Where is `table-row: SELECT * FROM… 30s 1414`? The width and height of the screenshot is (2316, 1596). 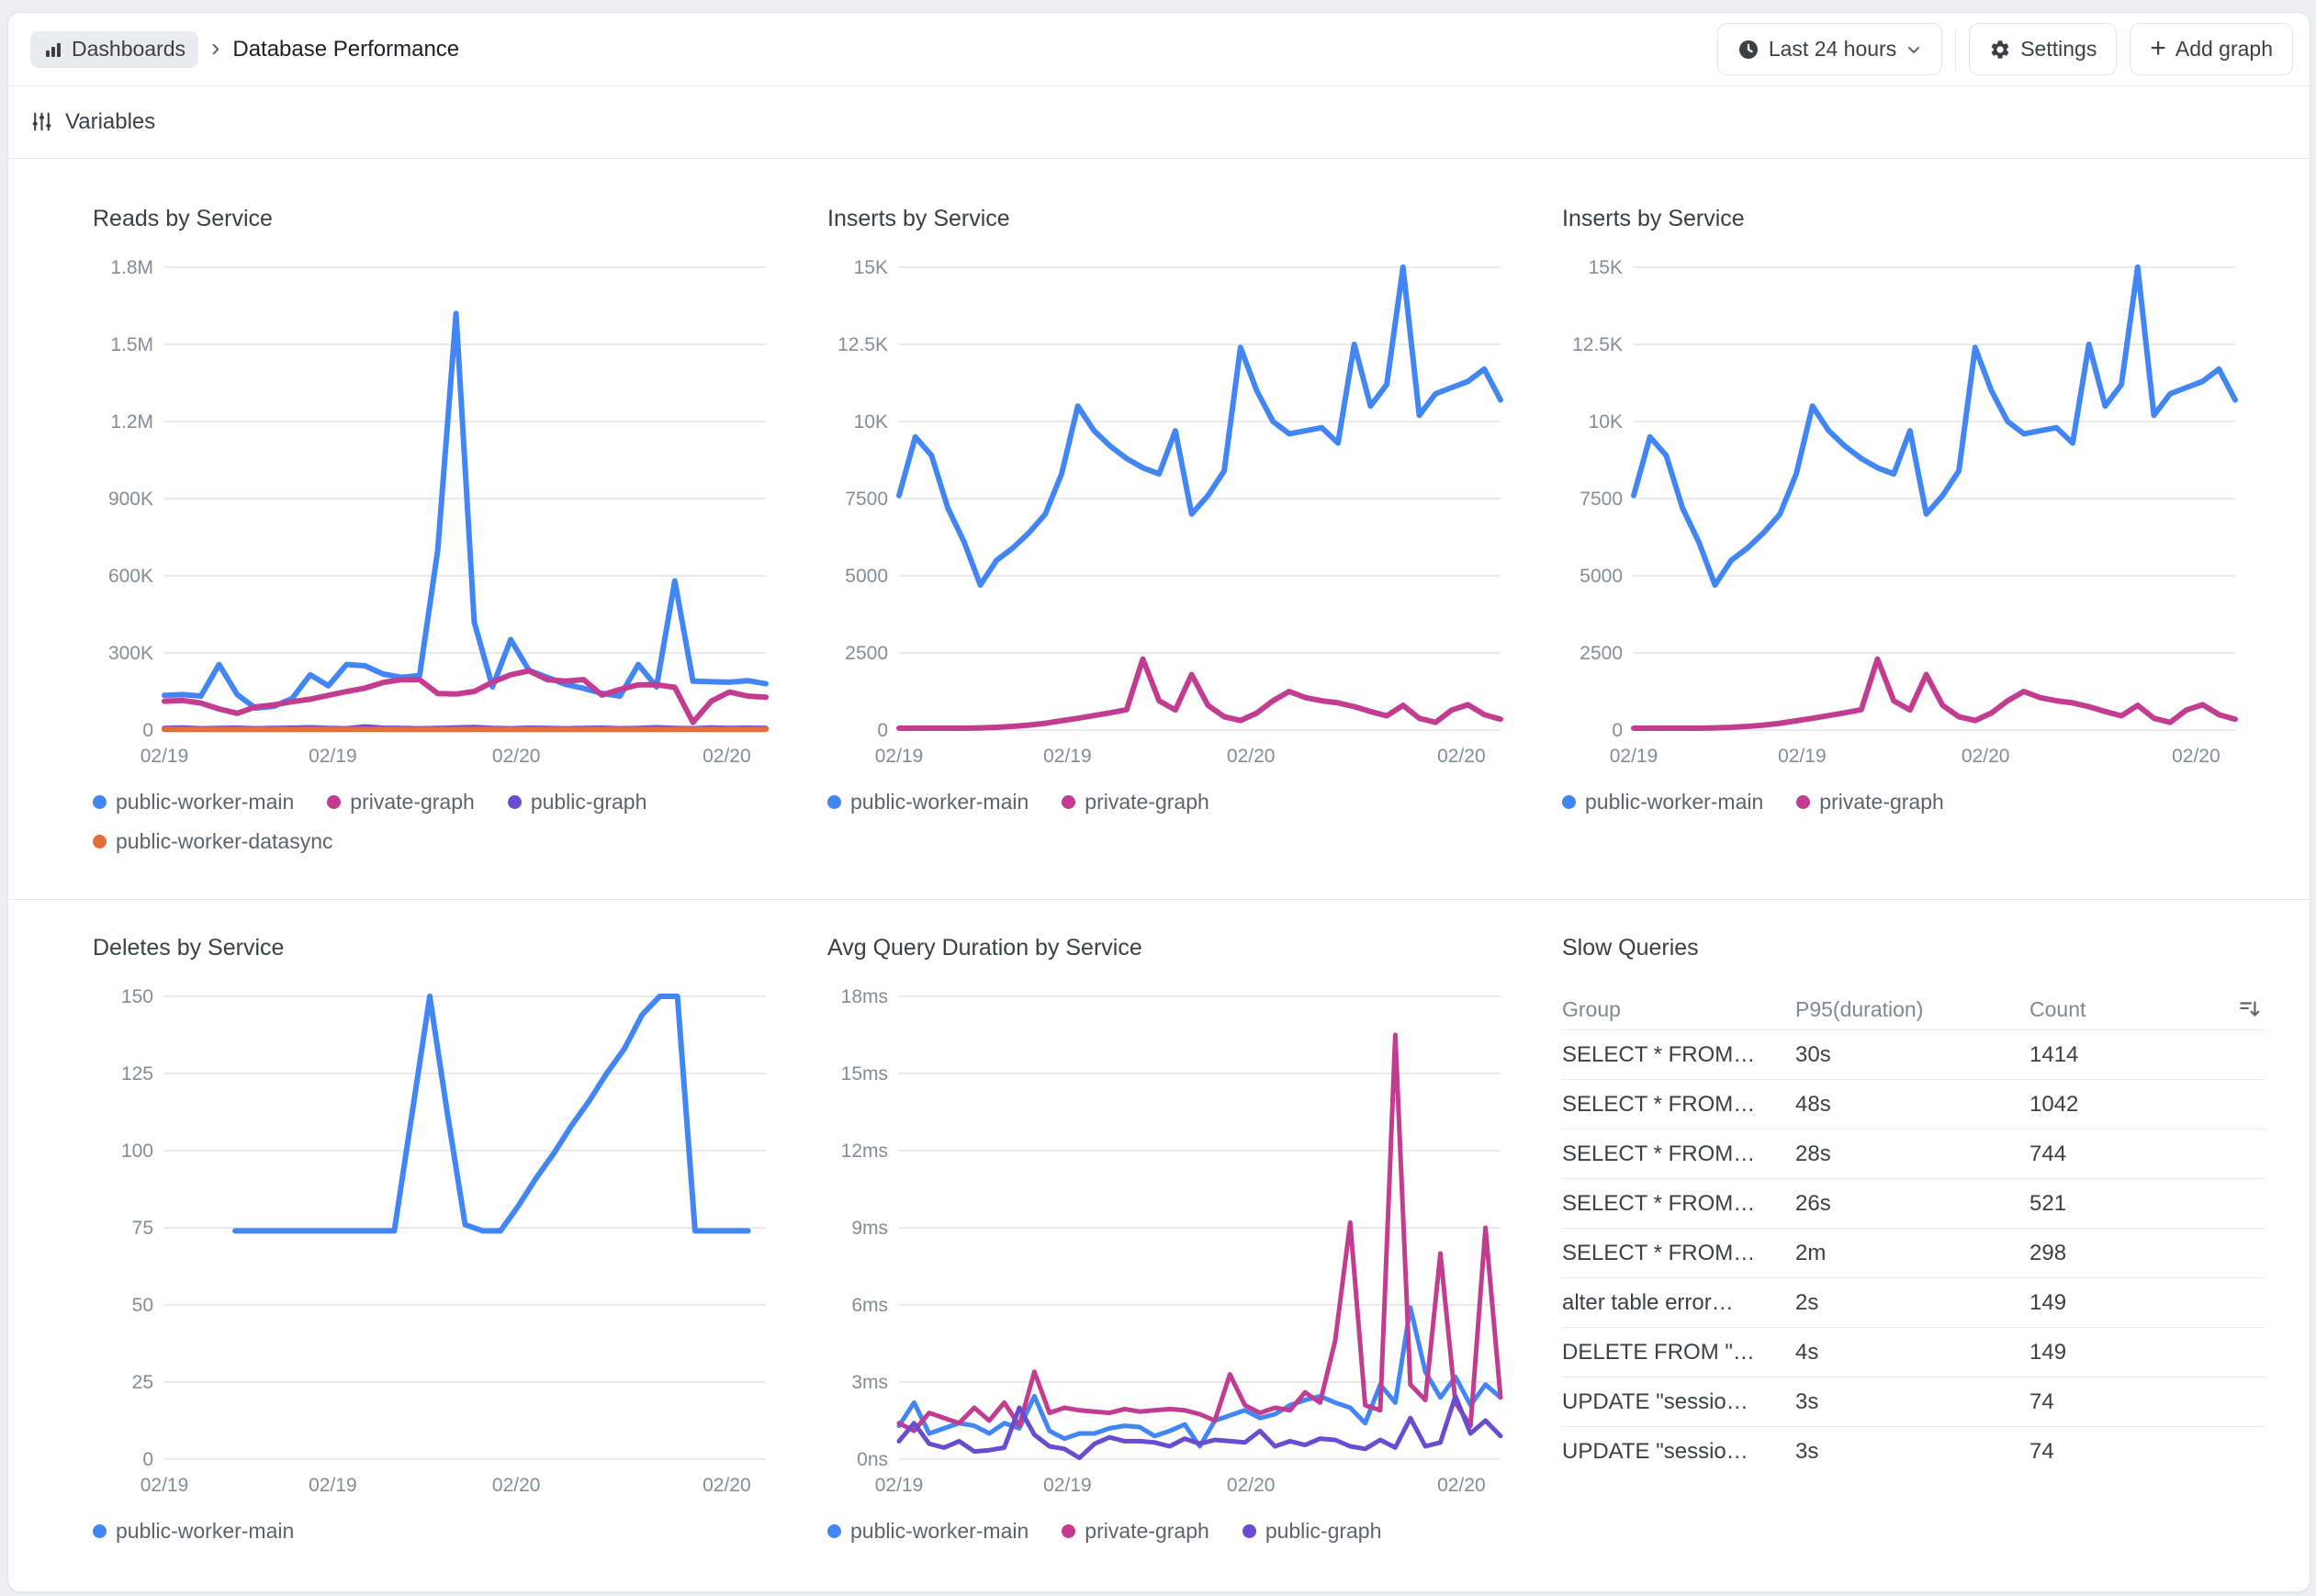
table-row: SELECT * FROM… 30s 1414 is located at coordinates (1913, 1054).